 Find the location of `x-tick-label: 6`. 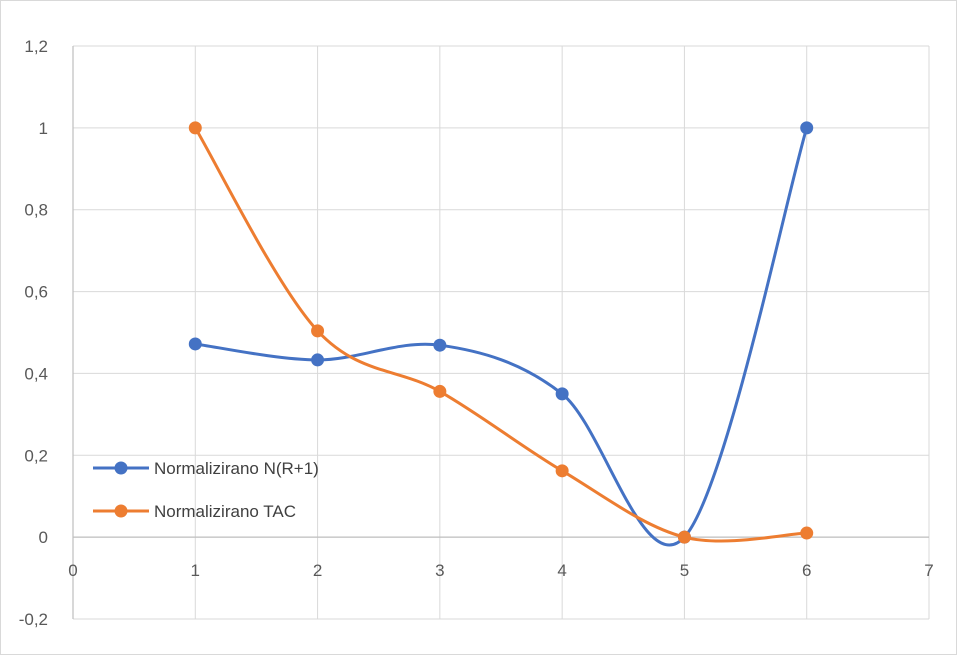

x-tick-label: 6 is located at coordinates (806, 570).